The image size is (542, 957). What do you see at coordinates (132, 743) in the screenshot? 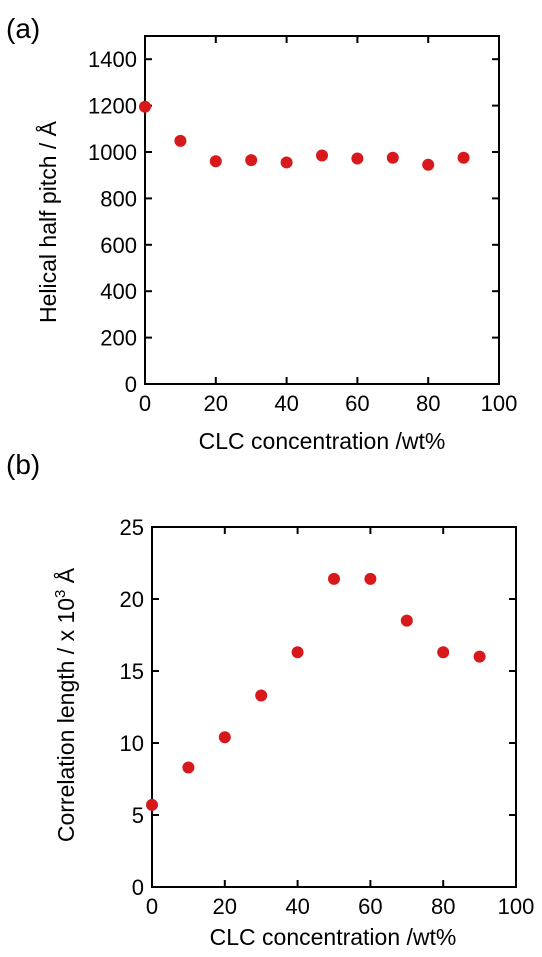
I see `y-tick-label: 10` at bounding box center [132, 743].